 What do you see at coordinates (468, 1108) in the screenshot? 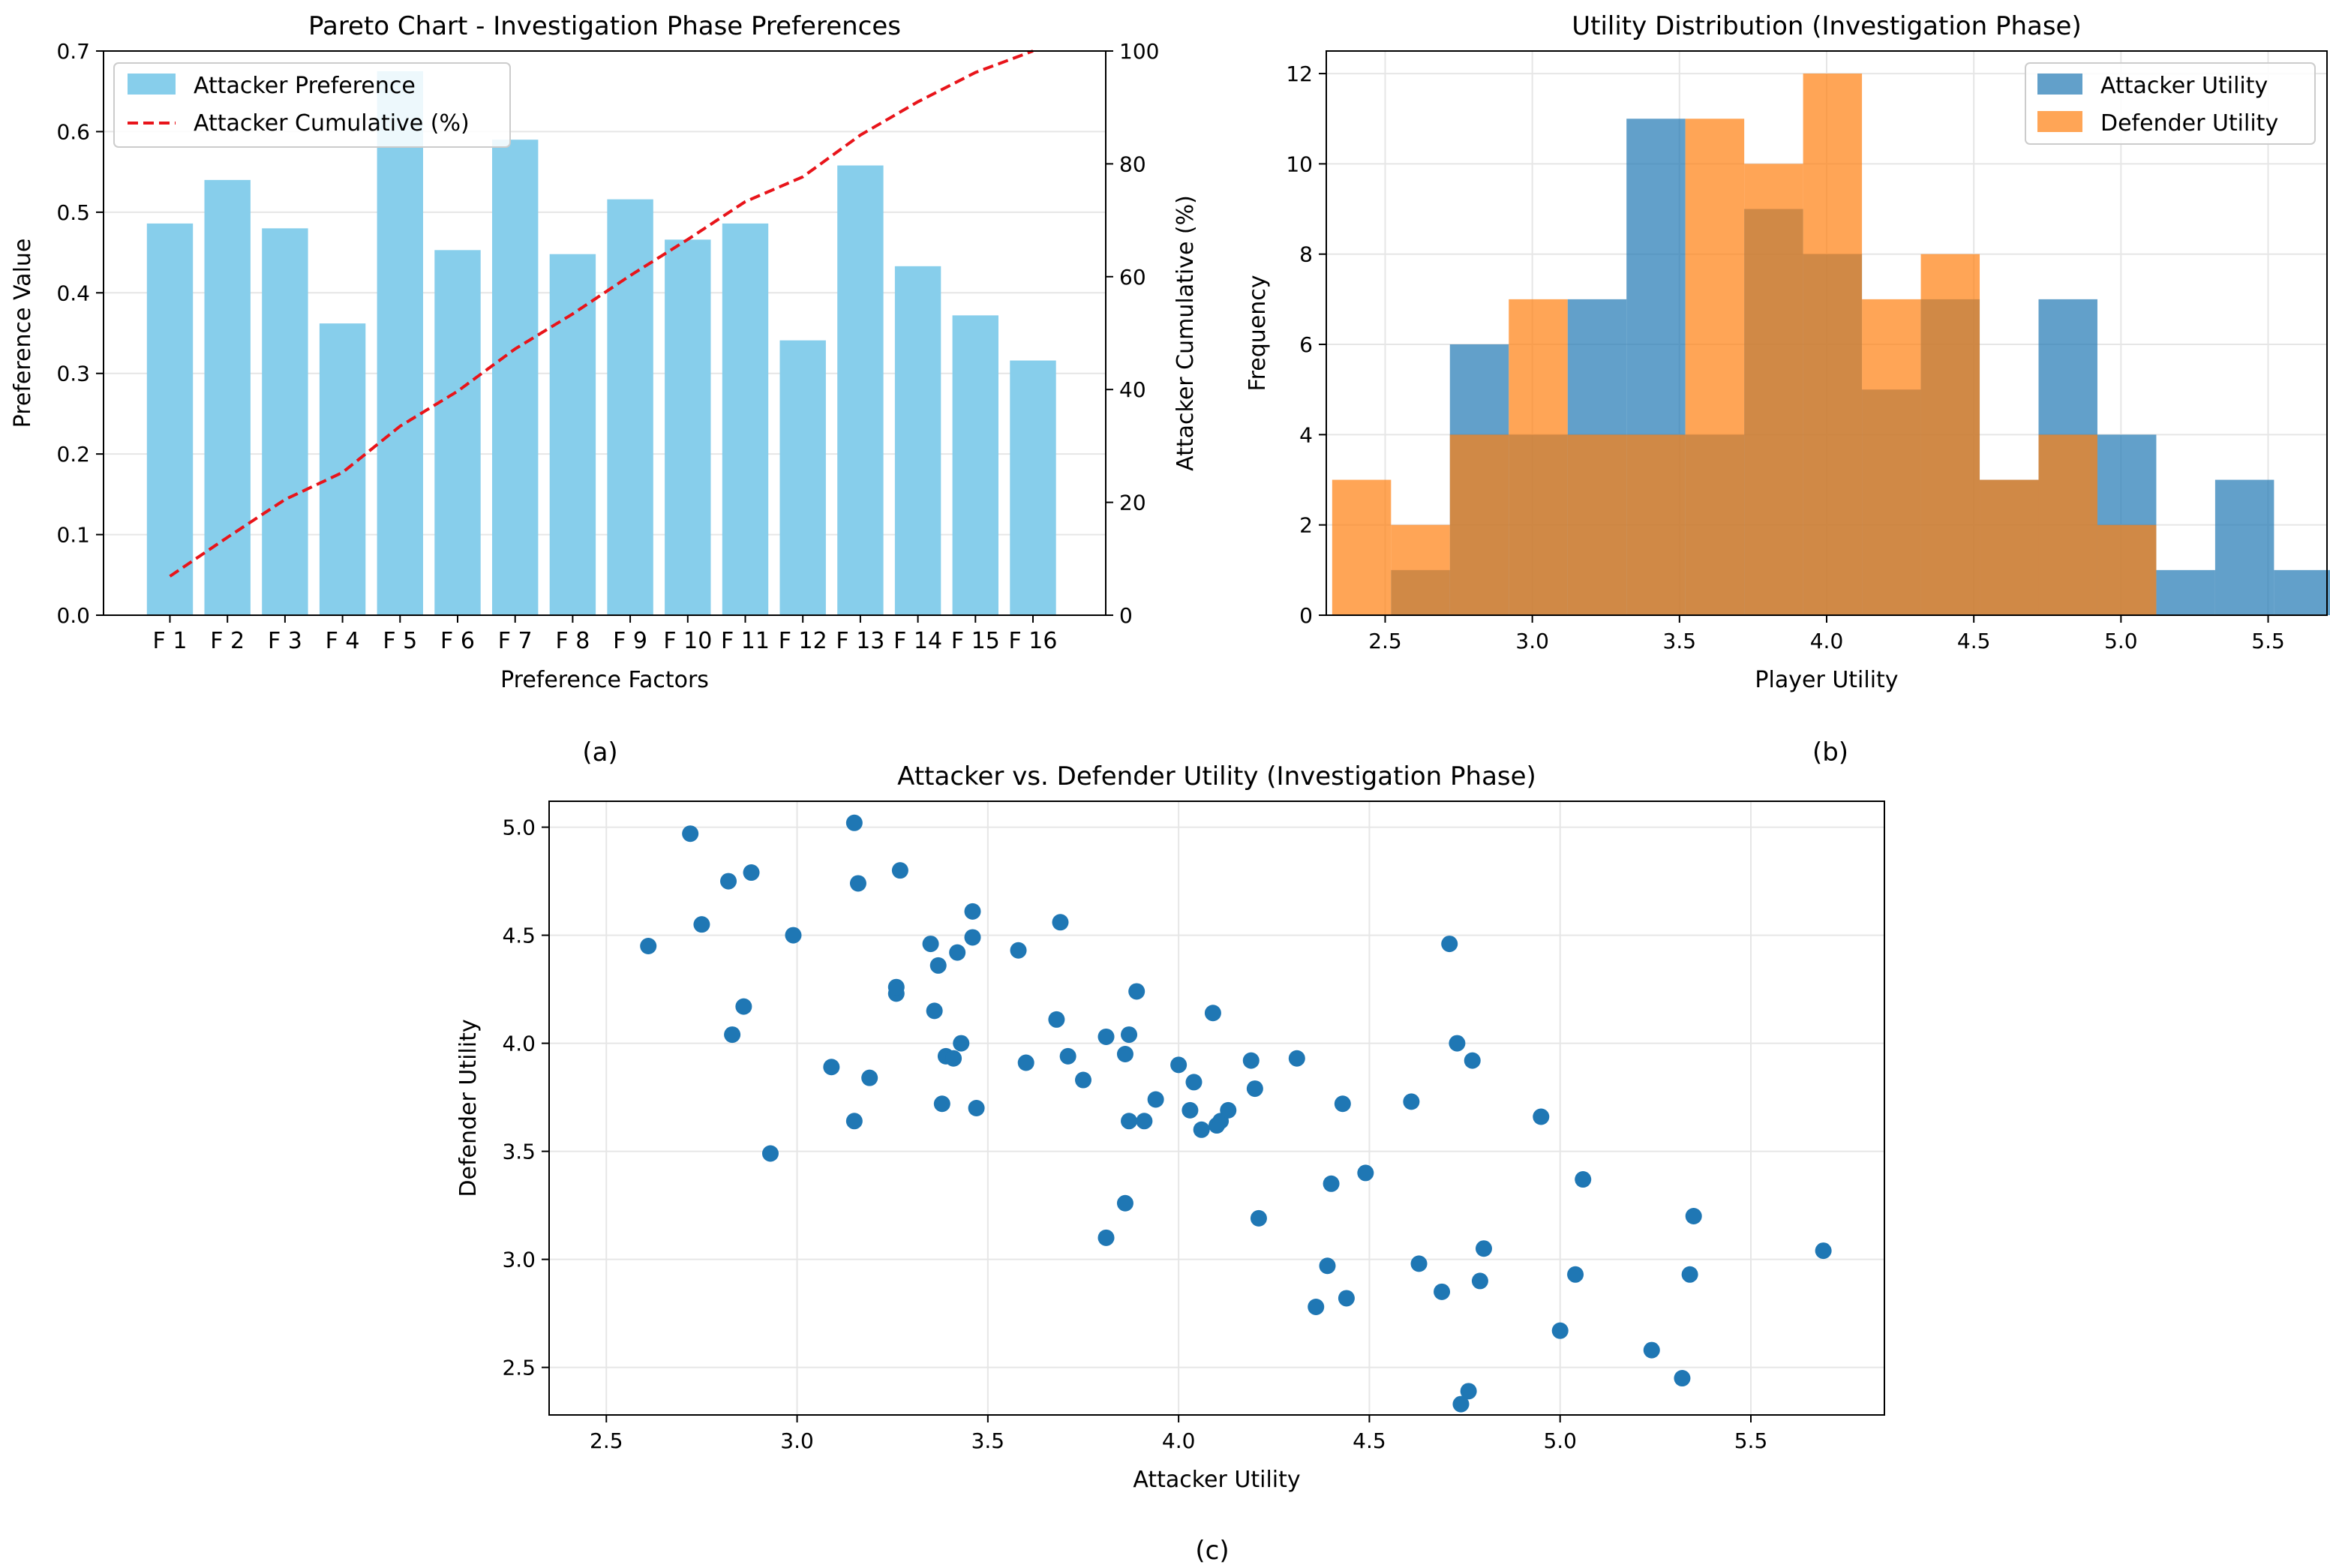
I see `scatter-y-label: Defender Utility` at bounding box center [468, 1108].